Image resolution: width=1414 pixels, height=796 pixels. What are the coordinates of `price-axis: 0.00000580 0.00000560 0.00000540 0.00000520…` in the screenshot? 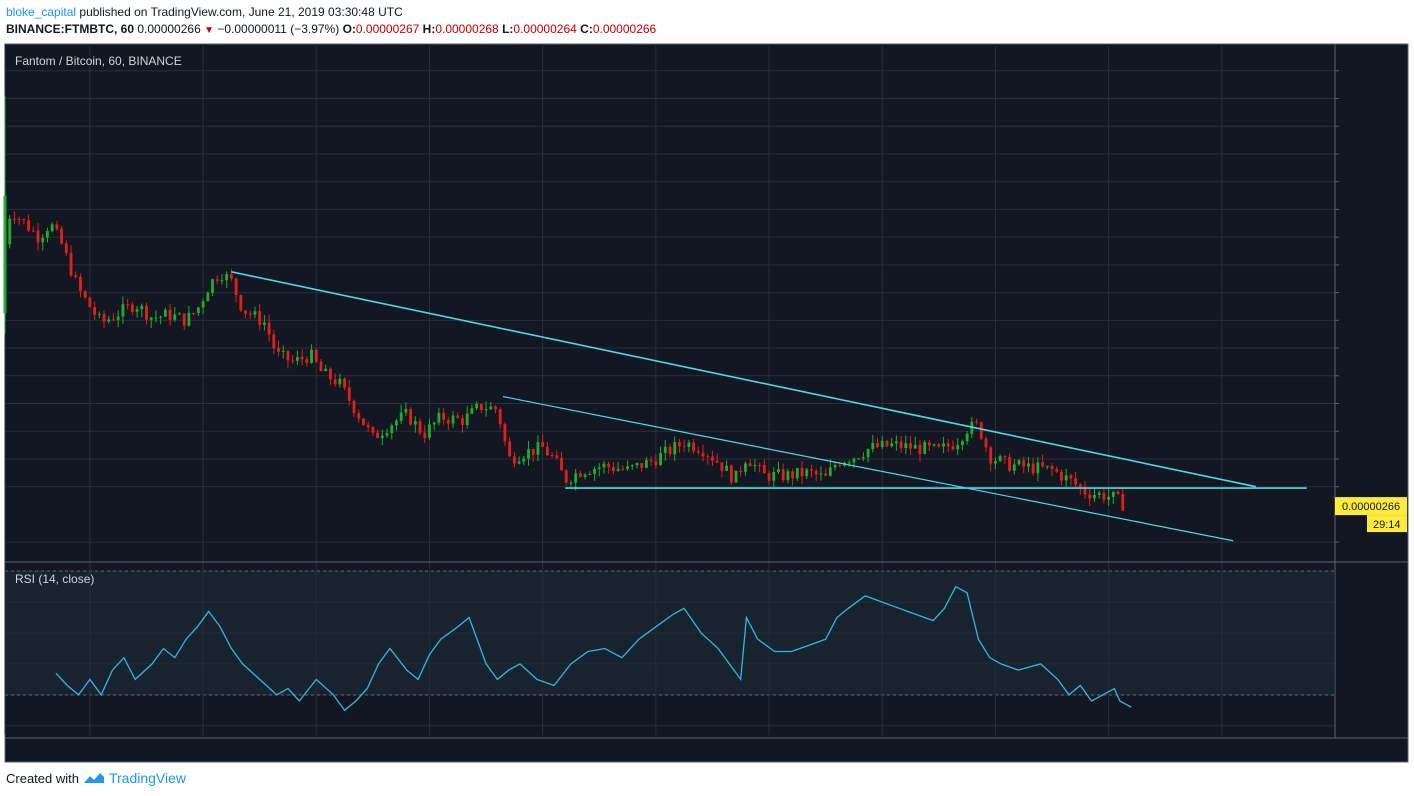 It's located at (1367, 307).